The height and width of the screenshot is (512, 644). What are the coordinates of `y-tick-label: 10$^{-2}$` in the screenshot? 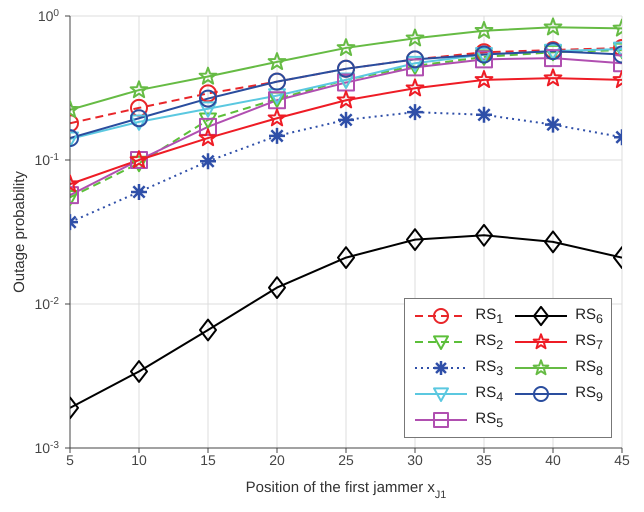 It's located at (47, 304).